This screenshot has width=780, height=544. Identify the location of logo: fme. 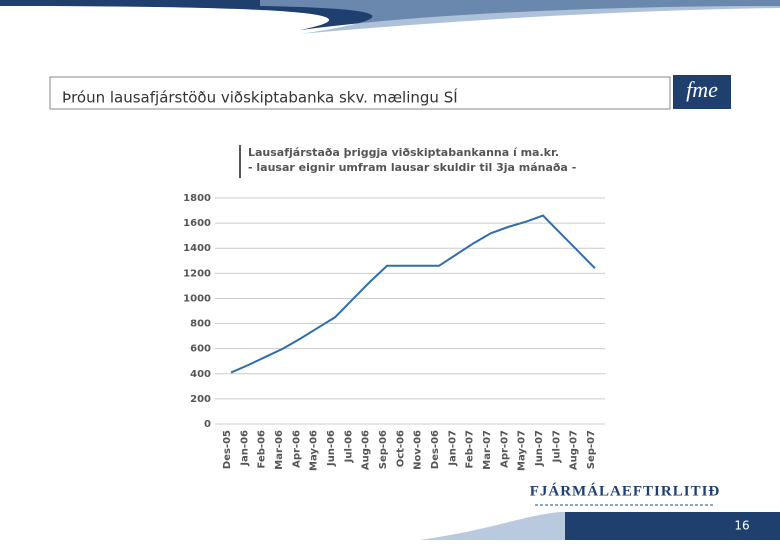
(702, 89).